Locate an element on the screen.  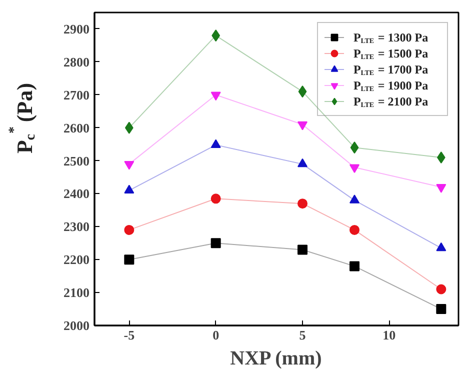
y-tick-label: 2500 is located at coordinates (77, 160).